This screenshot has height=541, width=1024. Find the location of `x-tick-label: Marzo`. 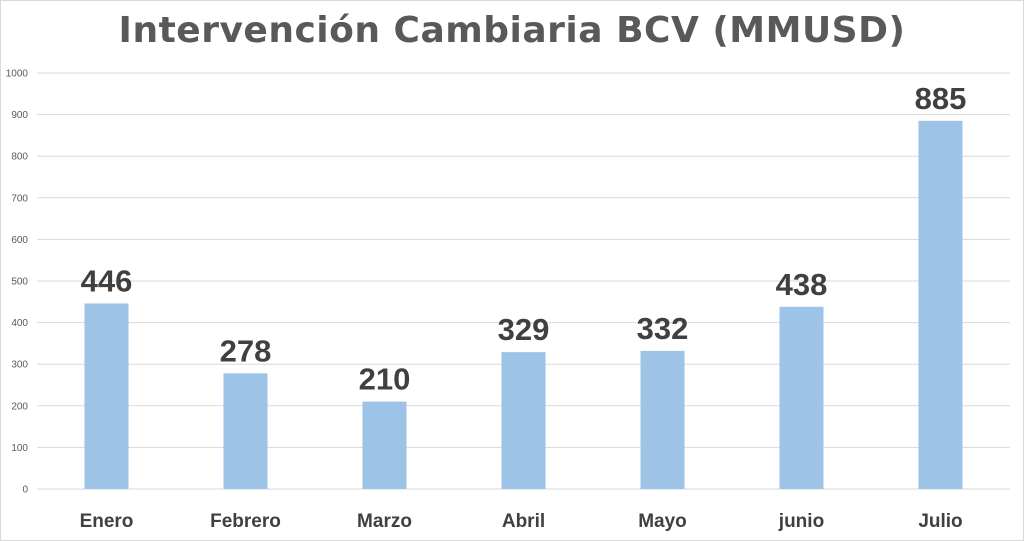

x-tick-label: Marzo is located at coordinates (384, 521).